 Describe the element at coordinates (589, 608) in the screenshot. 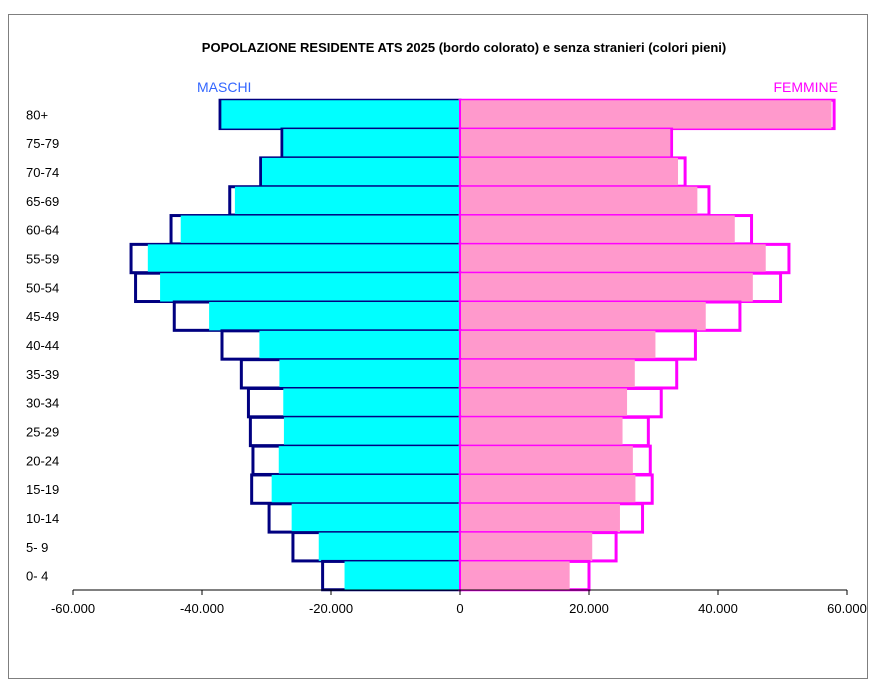

I see `x-tick-label: 20.000` at that location.